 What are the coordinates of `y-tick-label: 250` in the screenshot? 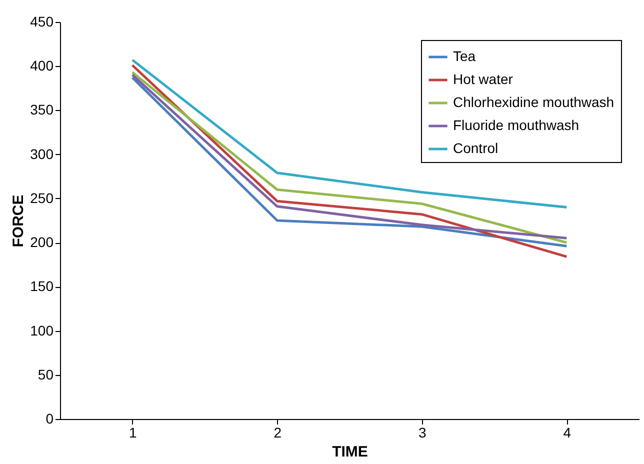 It's located at (42, 198).